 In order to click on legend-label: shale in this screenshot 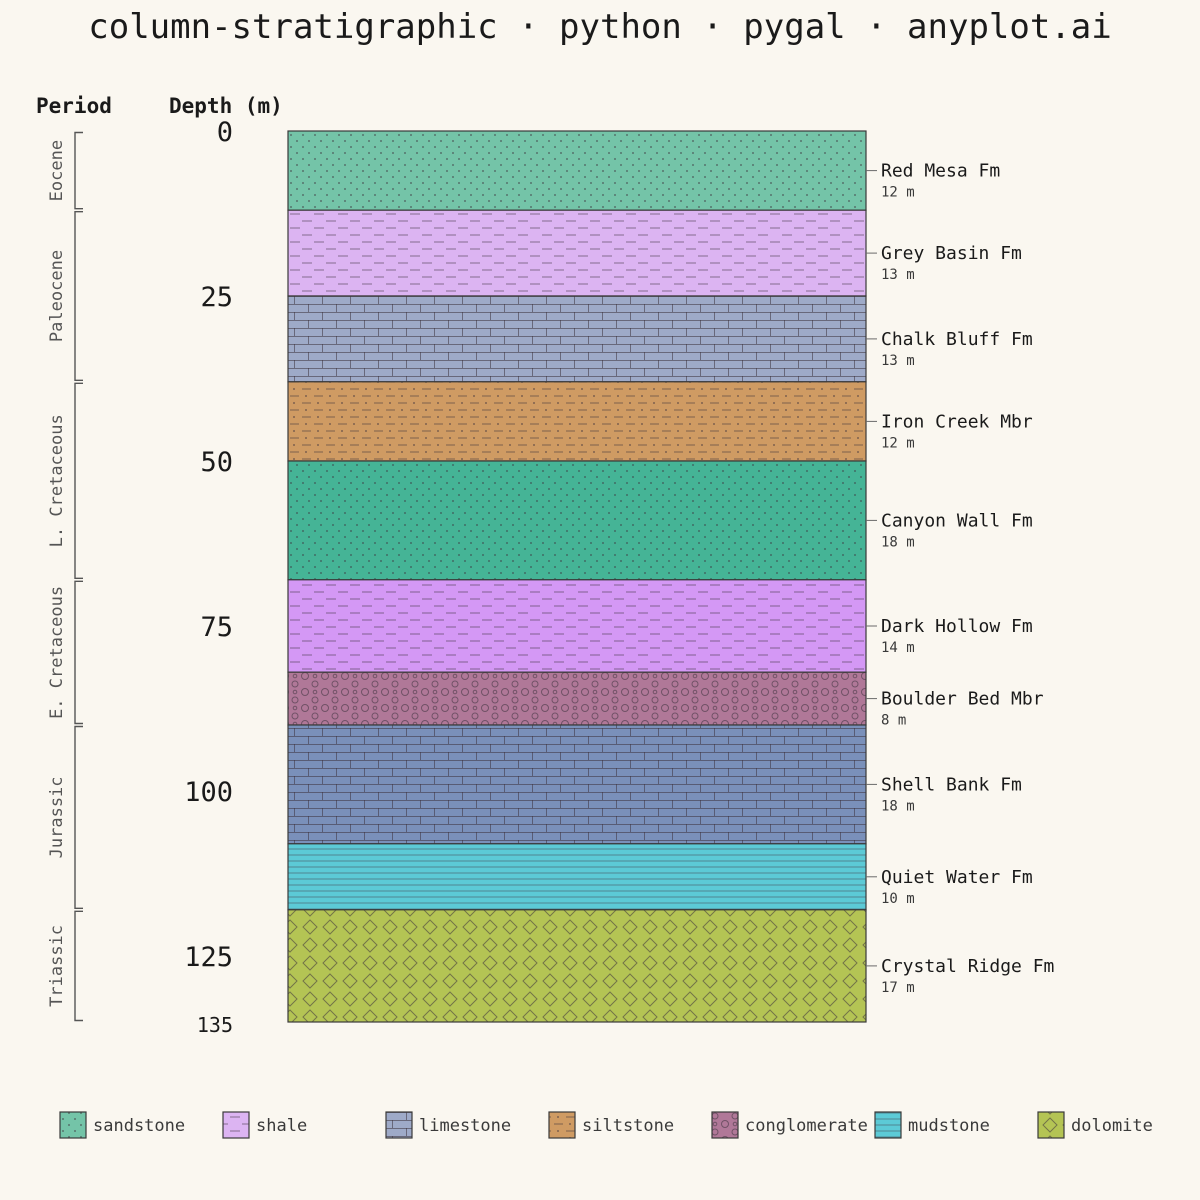, I will do `click(281, 1126)`.